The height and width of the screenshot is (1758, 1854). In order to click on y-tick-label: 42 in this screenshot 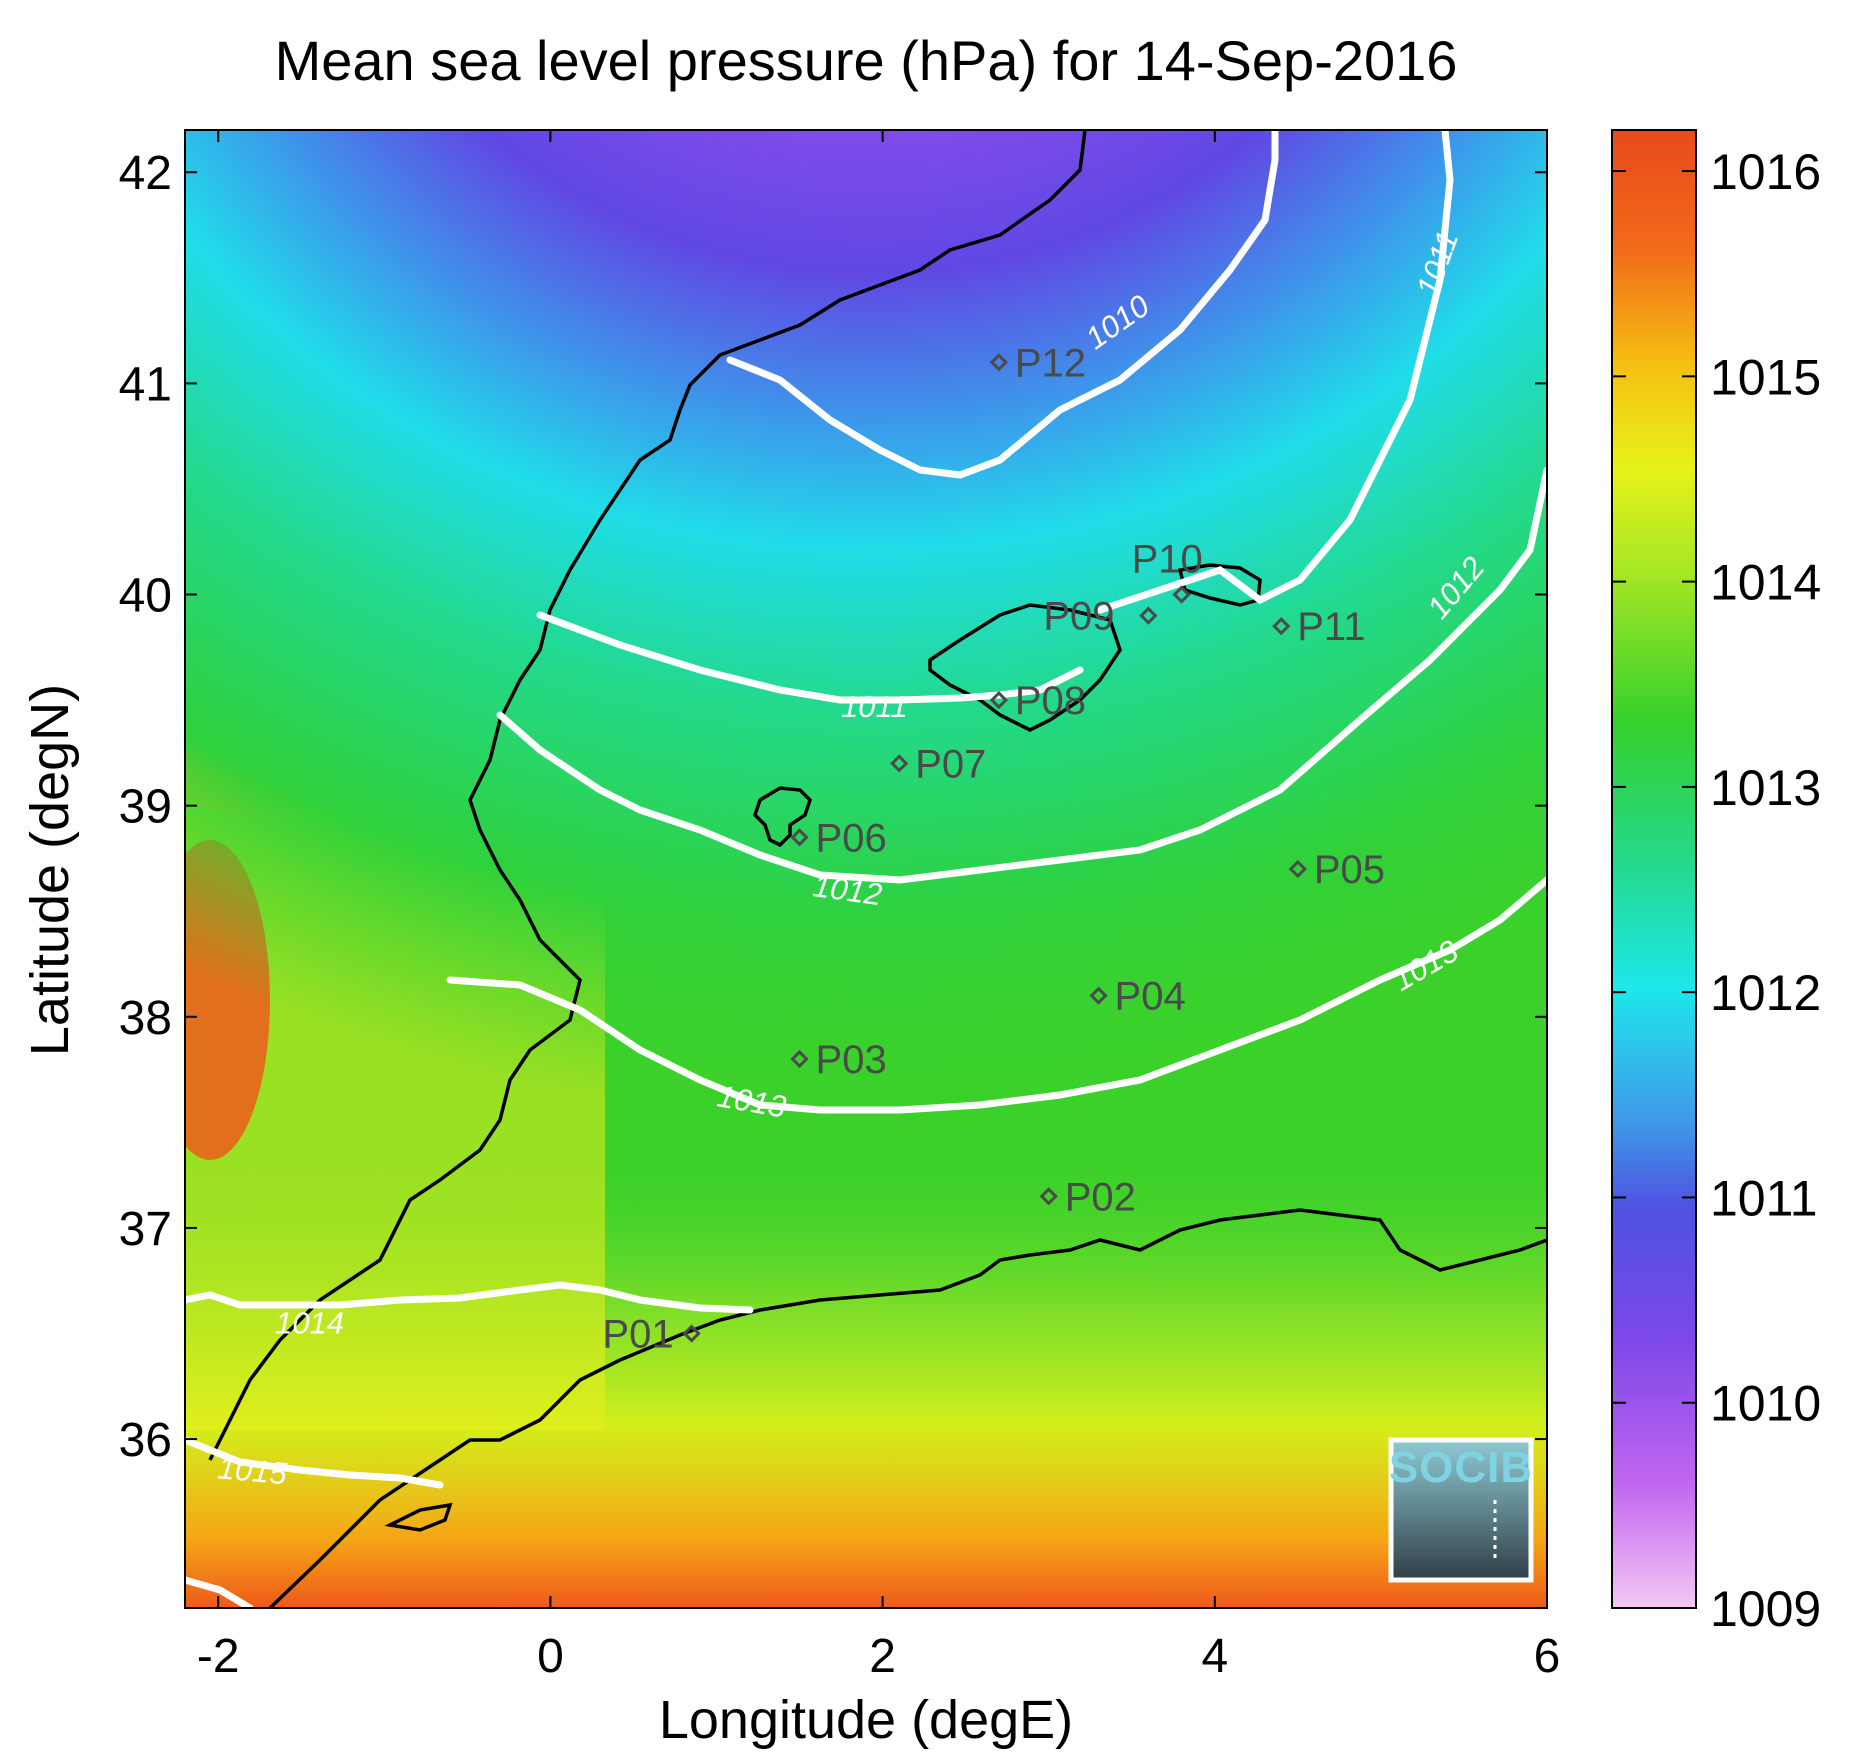, I will do `click(145, 173)`.